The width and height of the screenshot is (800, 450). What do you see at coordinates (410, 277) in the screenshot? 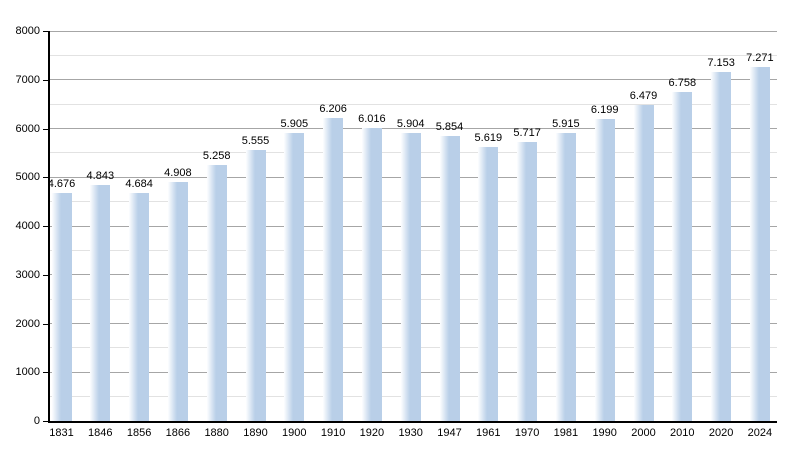
I see `bar-1930` at bounding box center [410, 277].